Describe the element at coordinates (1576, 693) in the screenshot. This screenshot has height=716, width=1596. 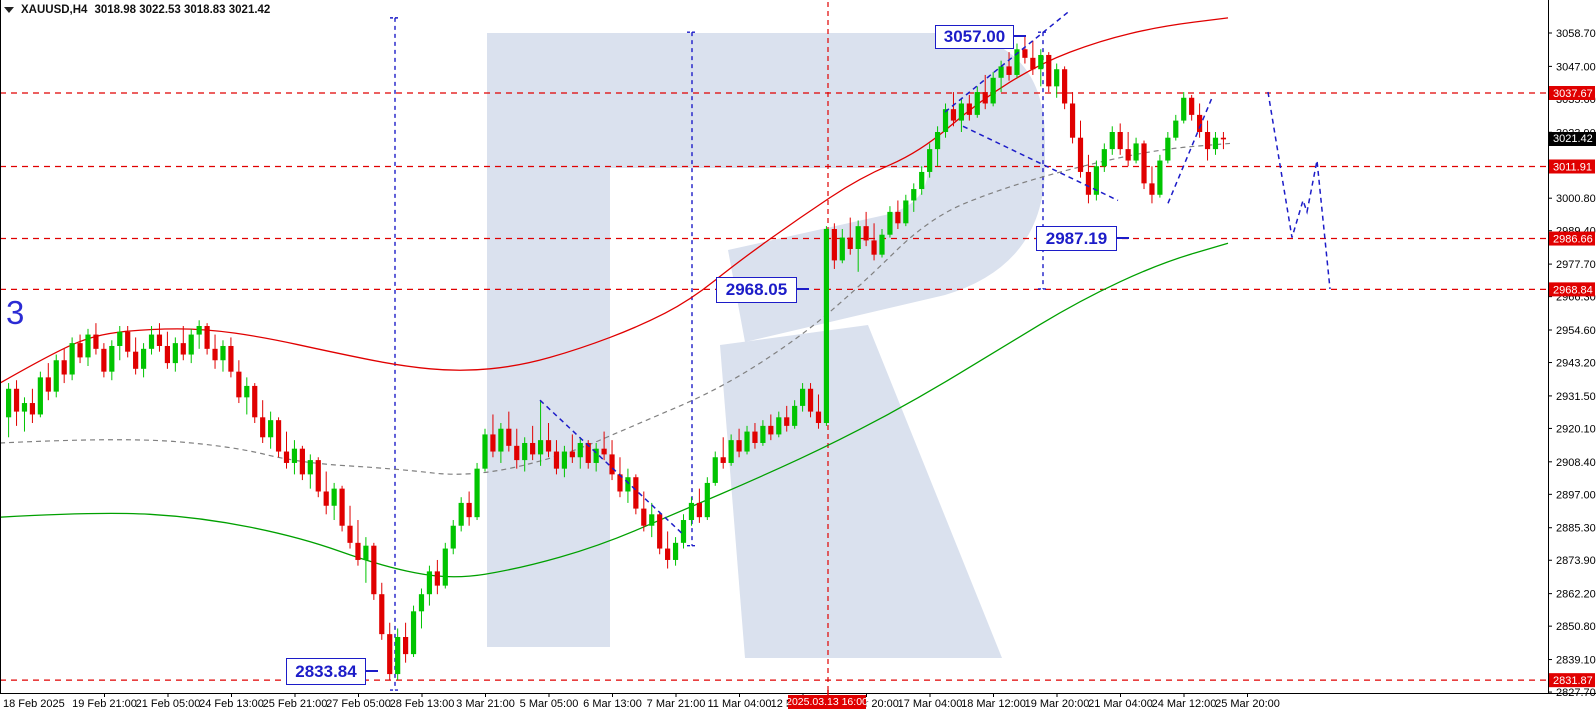
I see `price-tick-label: 2827.70` at that location.